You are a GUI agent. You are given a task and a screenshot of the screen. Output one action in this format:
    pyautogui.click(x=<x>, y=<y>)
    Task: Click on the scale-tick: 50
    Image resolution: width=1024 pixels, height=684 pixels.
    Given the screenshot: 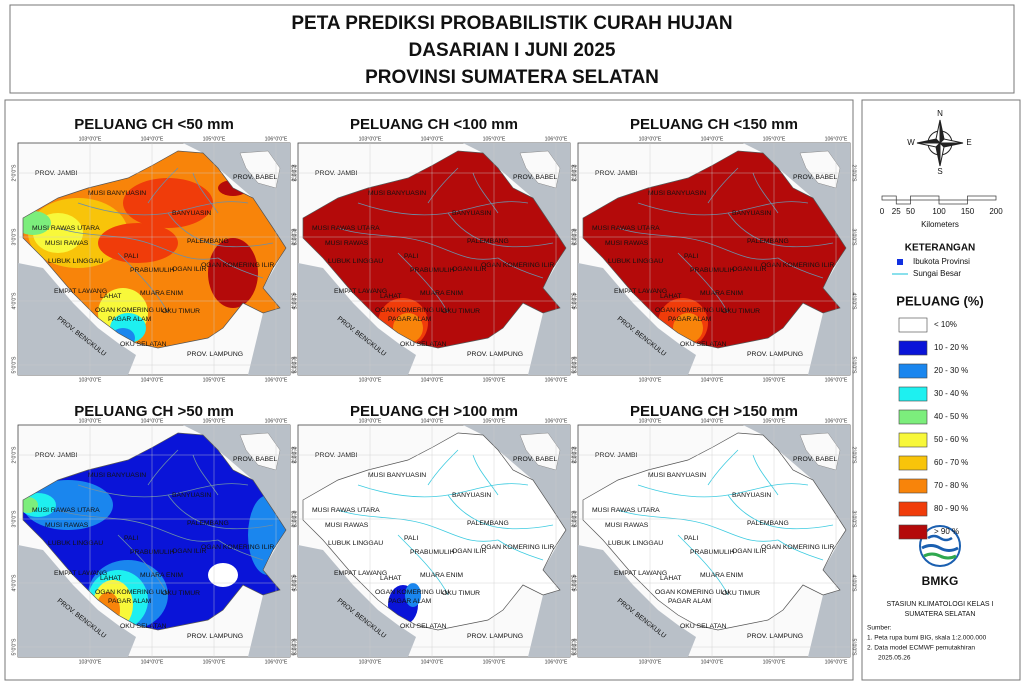 What is the action you would take?
    pyautogui.click(x=910, y=211)
    